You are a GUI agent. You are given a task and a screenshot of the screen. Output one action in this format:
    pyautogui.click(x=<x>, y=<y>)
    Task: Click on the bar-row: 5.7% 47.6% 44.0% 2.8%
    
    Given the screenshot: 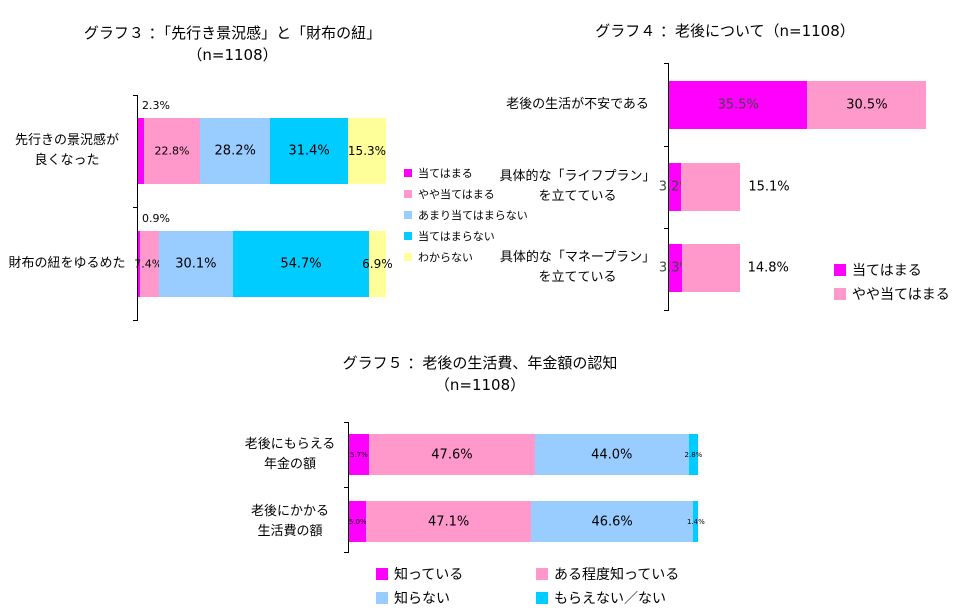 What is the action you would take?
    pyautogui.click(x=525, y=454)
    